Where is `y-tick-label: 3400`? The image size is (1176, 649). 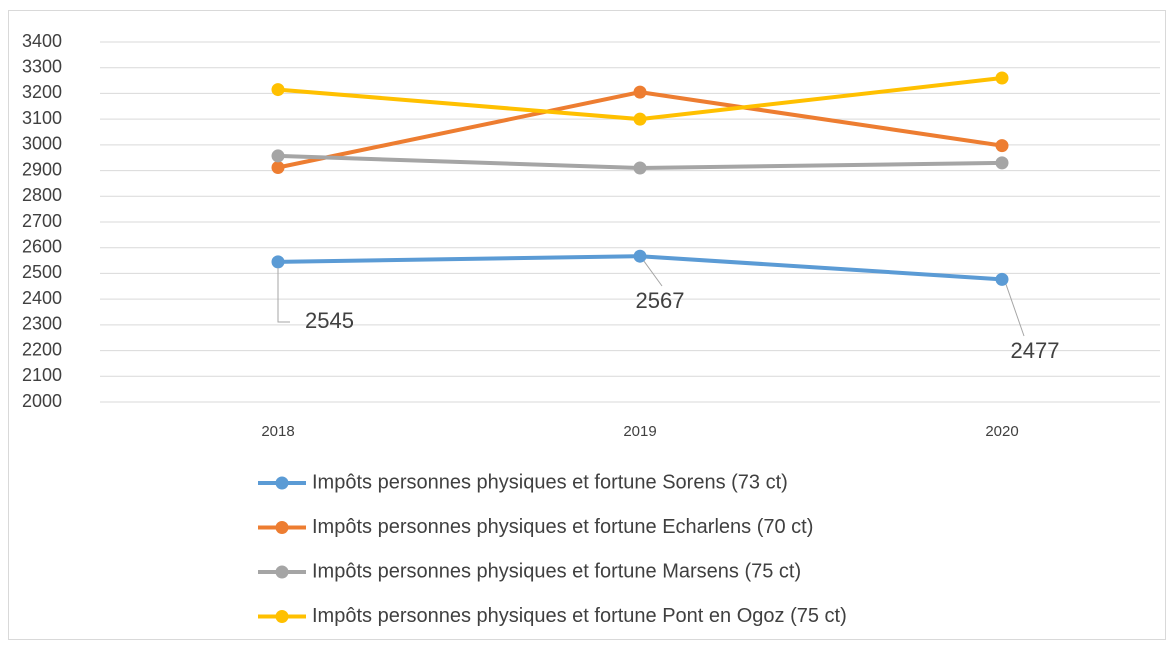 y-tick-label: 3400 is located at coordinates (42, 41).